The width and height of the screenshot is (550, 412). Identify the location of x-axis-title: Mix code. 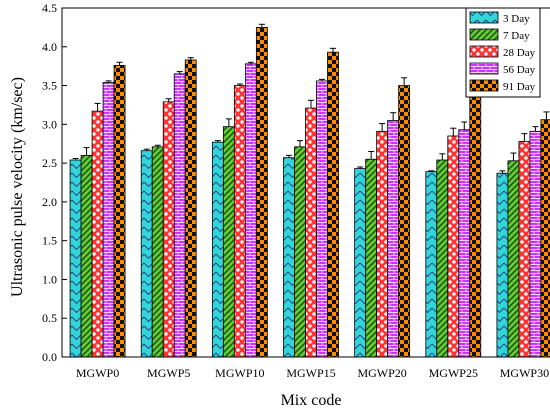
(311, 400).